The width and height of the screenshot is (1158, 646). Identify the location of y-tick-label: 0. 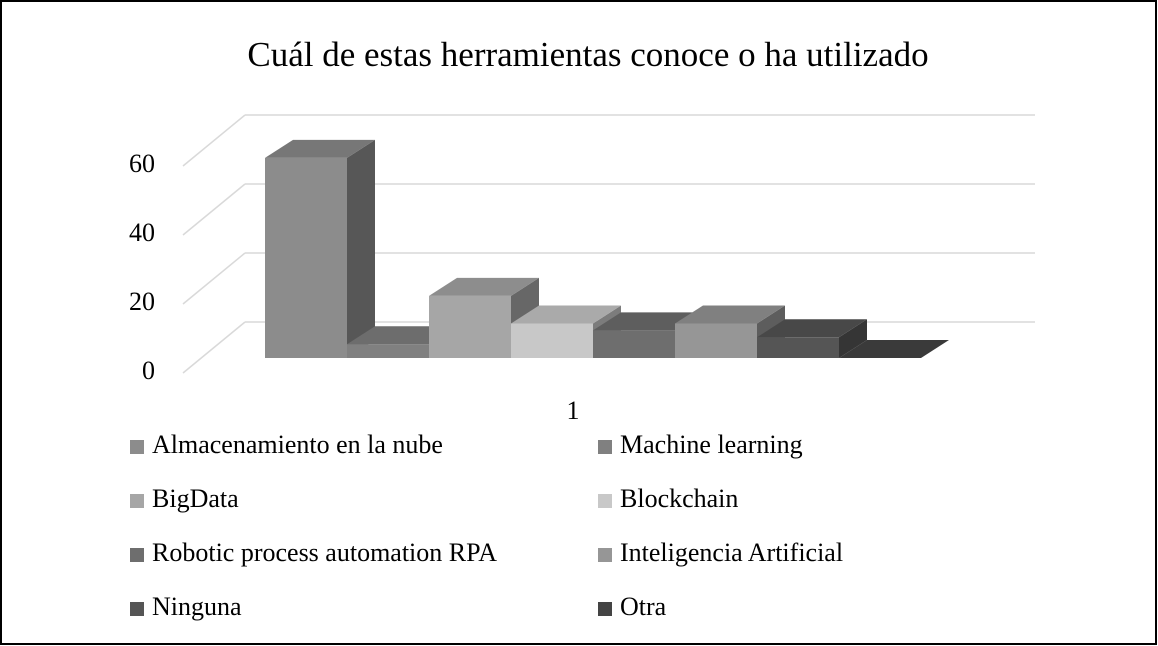
(148, 370).